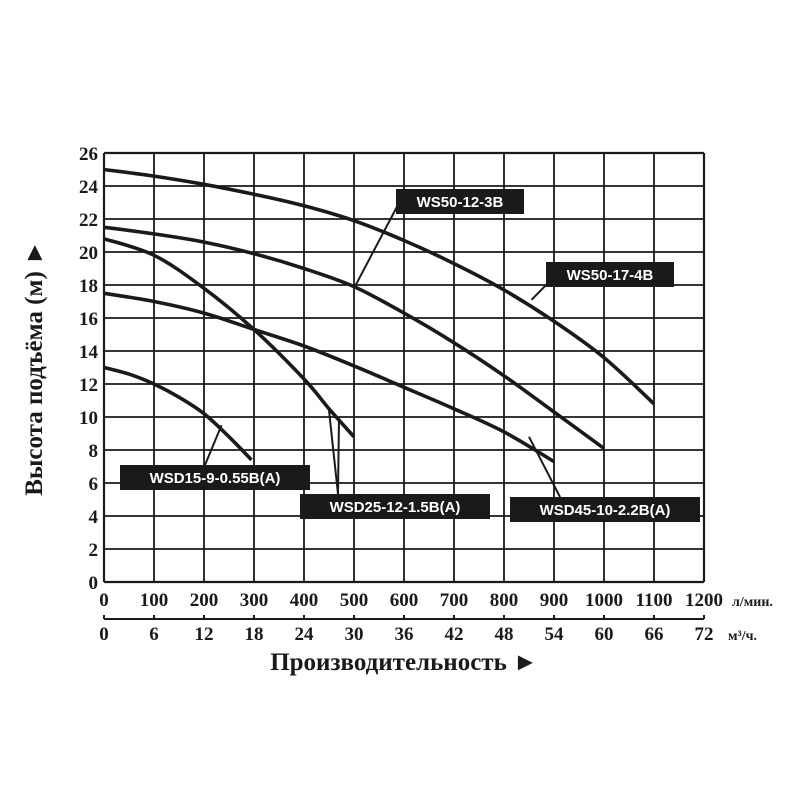 The width and height of the screenshot is (800, 800). Describe the element at coordinates (454, 600) in the screenshot. I see `x-tick-label: 700` at that location.